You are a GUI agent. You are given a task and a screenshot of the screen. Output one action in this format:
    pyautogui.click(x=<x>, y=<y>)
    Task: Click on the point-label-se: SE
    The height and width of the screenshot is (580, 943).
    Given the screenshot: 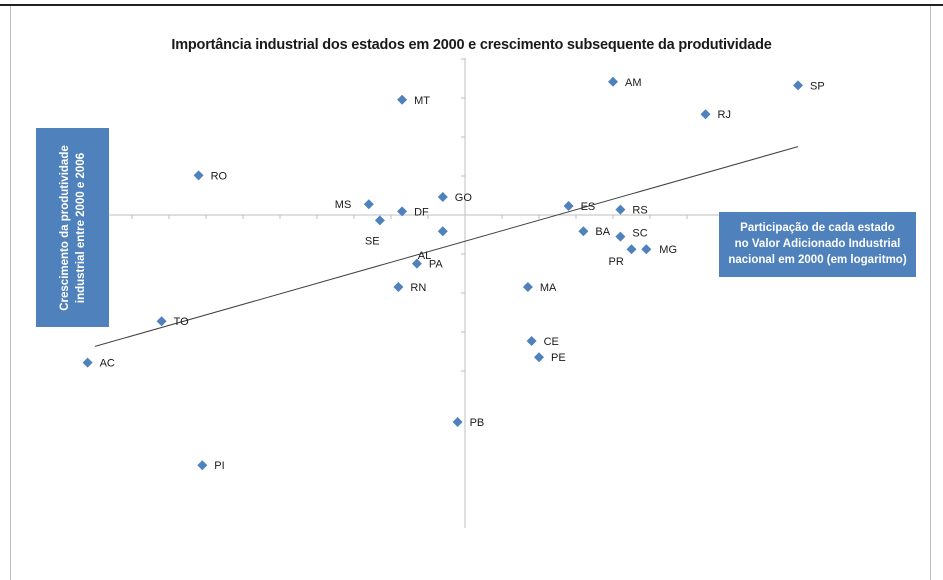 What is the action you would take?
    pyautogui.click(x=372, y=241)
    